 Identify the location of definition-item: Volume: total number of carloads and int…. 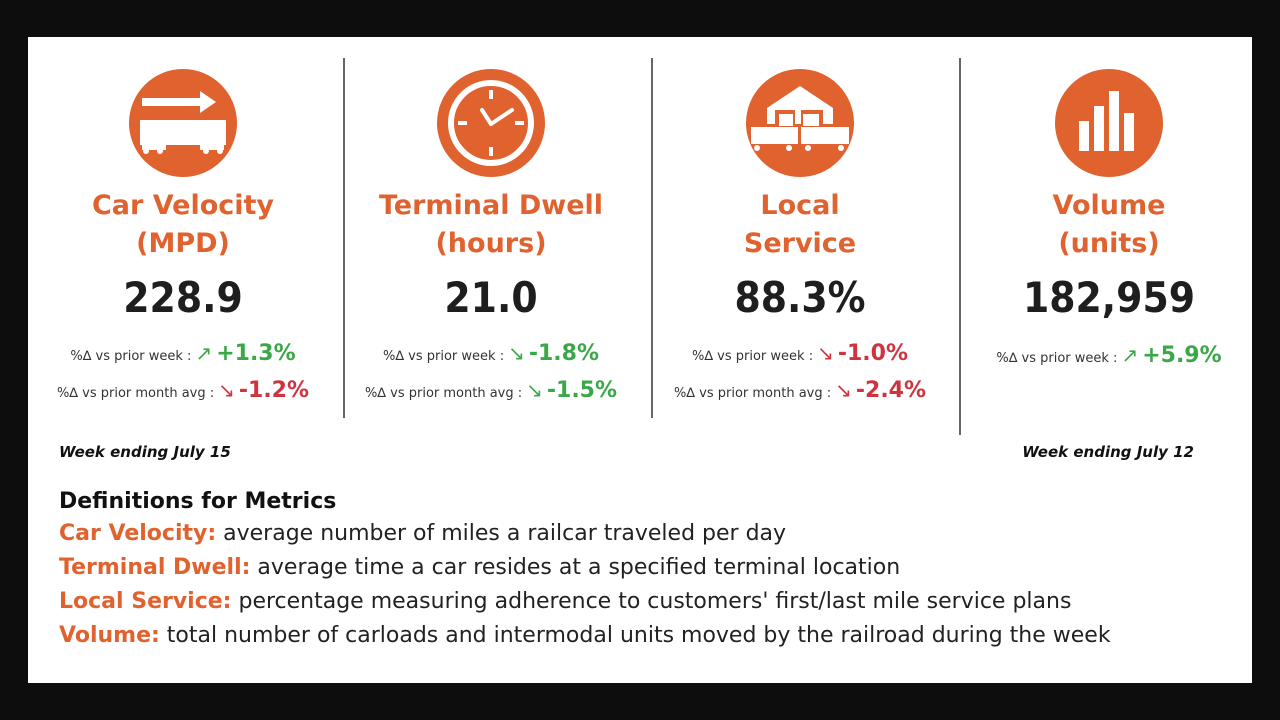
(585, 635).